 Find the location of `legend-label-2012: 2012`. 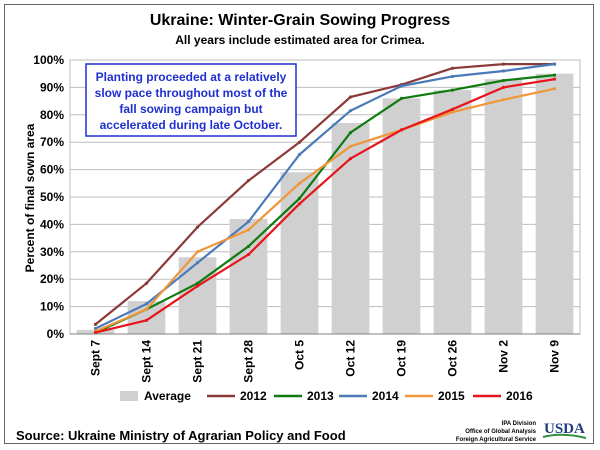

legend-label-2012: 2012 is located at coordinates (253, 396).